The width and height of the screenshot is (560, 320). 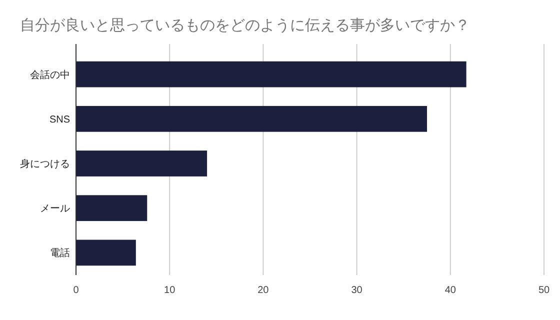 I want to click on y-tick-label: メール, so click(x=55, y=209).